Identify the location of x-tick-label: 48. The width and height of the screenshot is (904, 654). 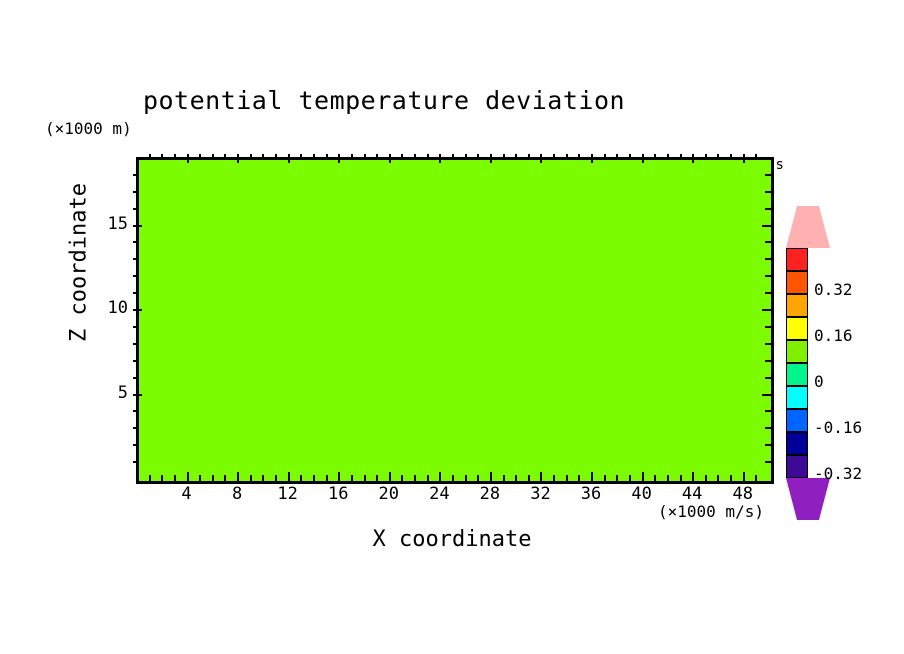
(742, 494).